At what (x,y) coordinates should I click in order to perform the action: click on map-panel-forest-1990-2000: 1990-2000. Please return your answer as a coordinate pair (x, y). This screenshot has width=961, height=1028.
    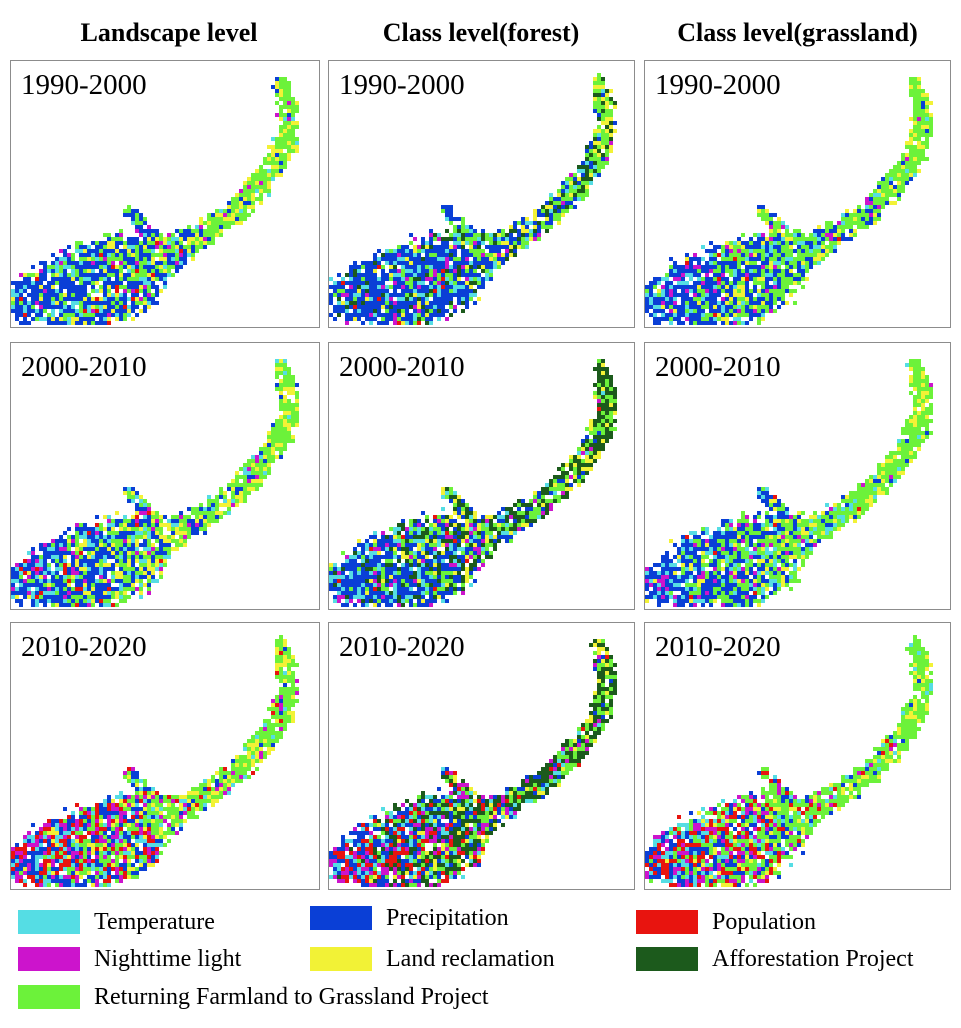
    Looking at the image, I should click on (481, 194).